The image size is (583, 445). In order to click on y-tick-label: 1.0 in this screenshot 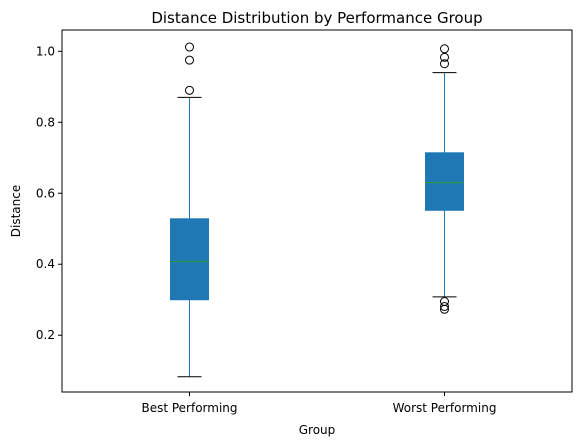, I will do `click(45, 51)`.